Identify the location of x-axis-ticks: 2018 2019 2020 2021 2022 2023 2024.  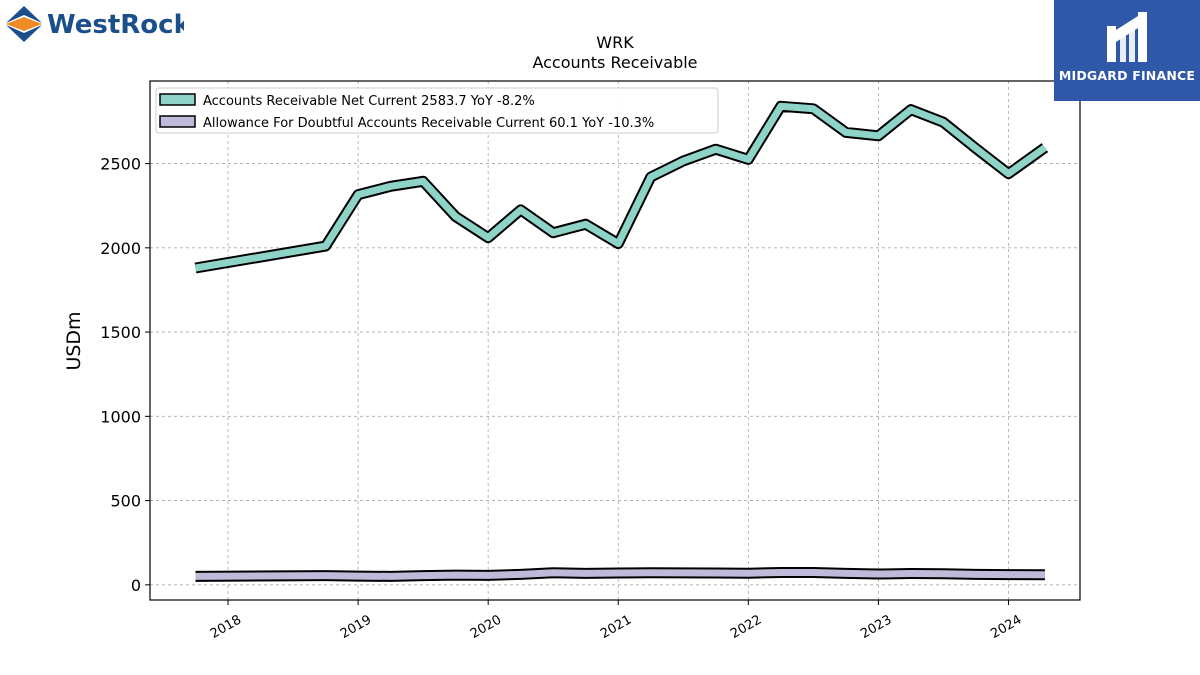
(616, 621).